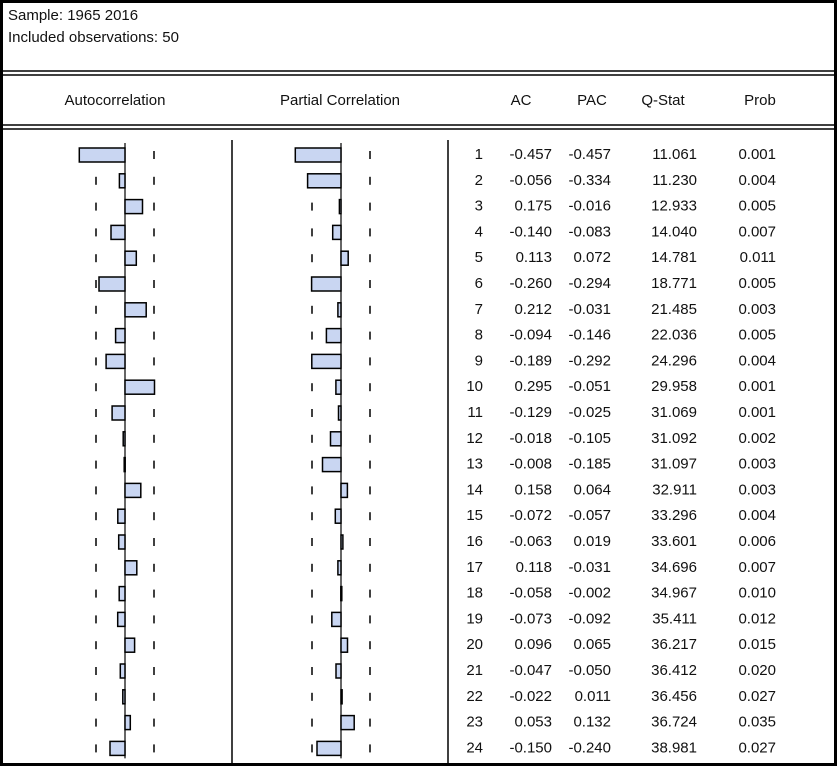  Describe the element at coordinates (530, 180) in the screenshot. I see `ac-value: -0.056` at that location.